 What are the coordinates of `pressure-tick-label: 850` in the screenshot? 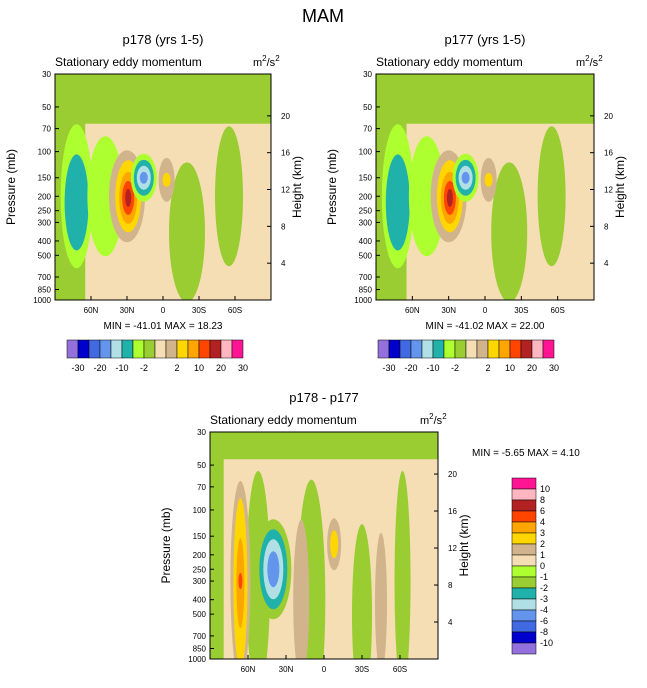 It's located at (45, 290).